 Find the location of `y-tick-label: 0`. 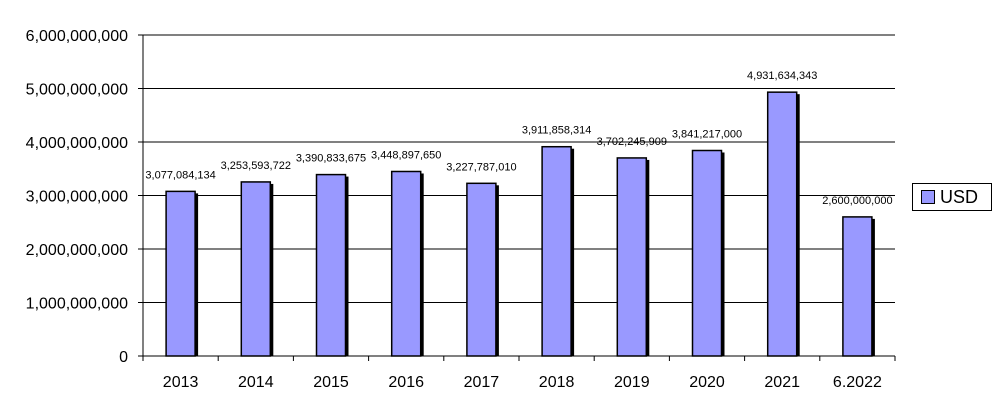

y-tick-label: 0 is located at coordinates (123, 357).